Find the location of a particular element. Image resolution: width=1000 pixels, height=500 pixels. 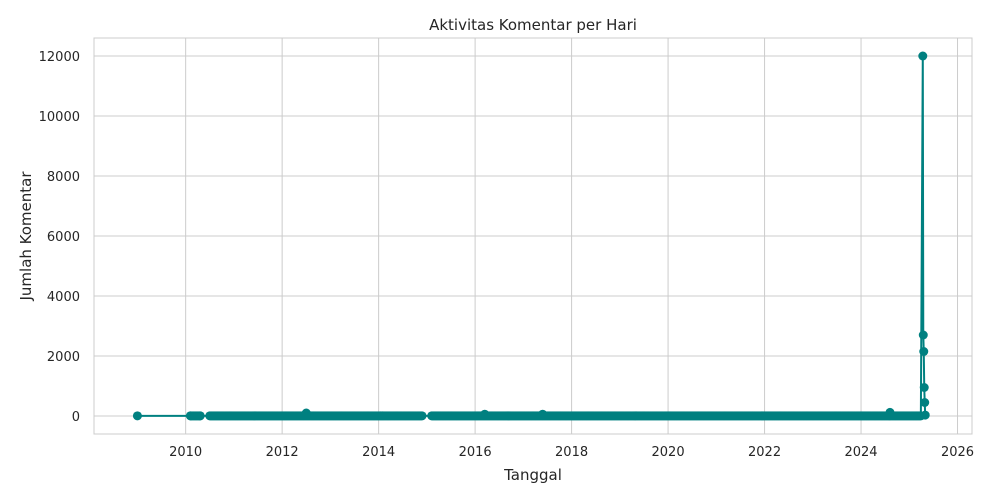

y-tick-label: 10000 is located at coordinates (59, 117).